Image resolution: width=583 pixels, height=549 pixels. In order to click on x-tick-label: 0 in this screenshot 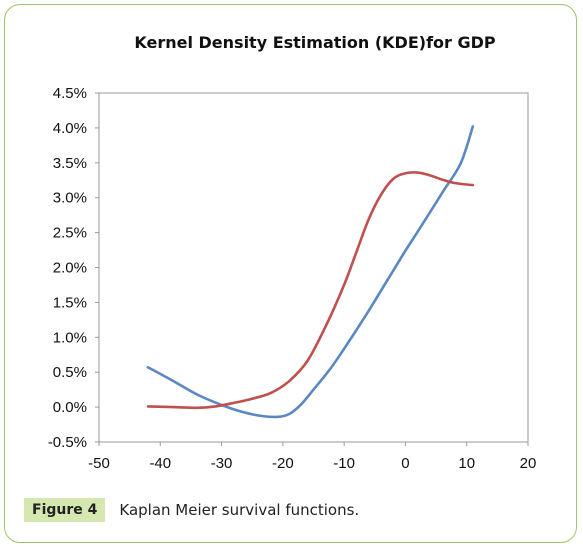, I will do `click(405, 463)`.